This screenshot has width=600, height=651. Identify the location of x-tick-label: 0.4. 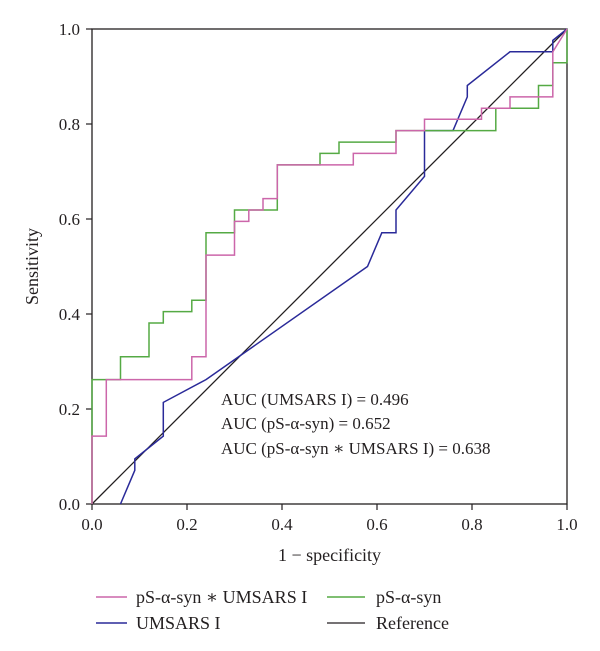
(282, 524).